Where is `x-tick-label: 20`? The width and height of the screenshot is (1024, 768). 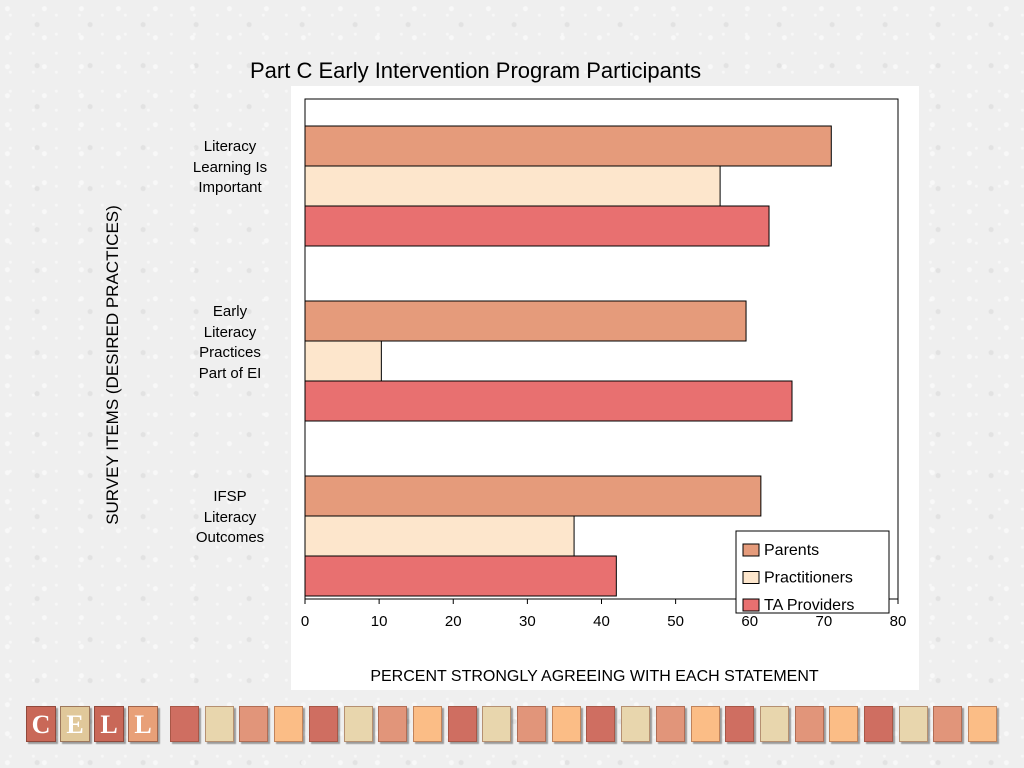
x-tick-label: 20 is located at coordinates (453, 621).